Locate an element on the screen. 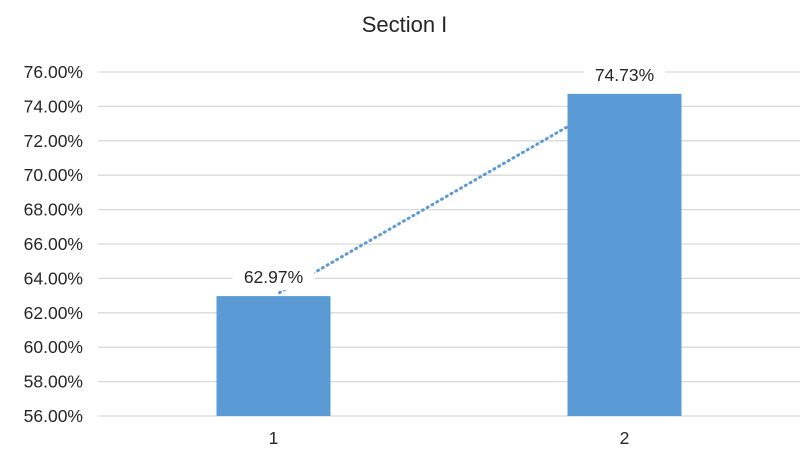 The height and width of the screenshot is (451, 809). data-label: 74.73% is located at coordinates (624, 75).